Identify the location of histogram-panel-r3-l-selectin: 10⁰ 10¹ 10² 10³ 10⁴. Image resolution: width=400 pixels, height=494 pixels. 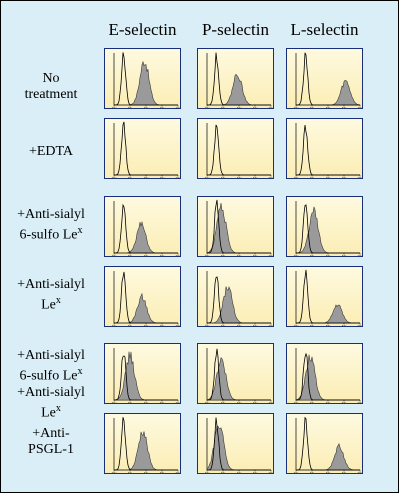
(324, 226).